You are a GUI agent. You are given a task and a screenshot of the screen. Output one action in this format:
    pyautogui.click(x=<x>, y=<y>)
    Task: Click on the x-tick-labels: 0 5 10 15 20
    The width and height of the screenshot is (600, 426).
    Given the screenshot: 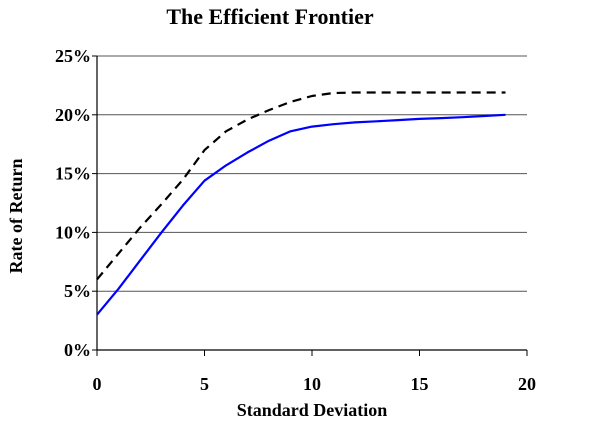 What is the action you would take?
    pyautogui.click(x=315, y=384)
    